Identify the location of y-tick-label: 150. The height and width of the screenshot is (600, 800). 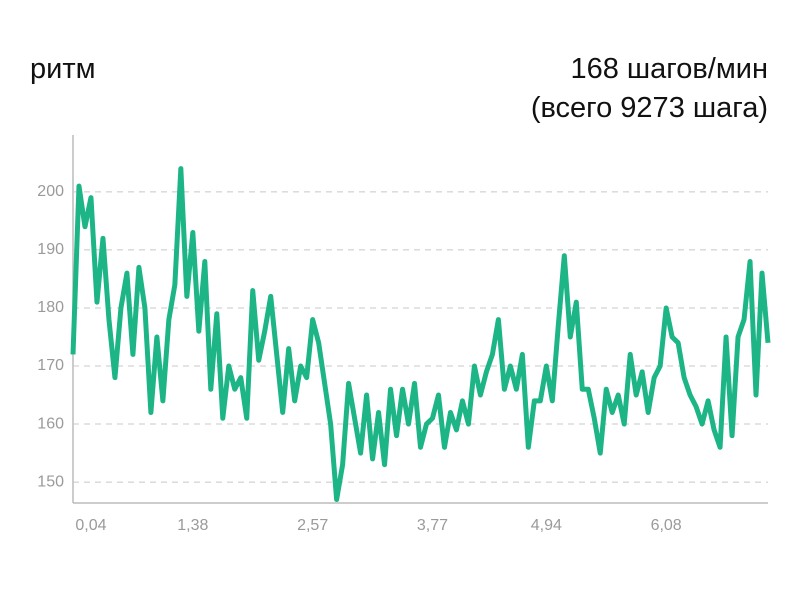
(50, 481).